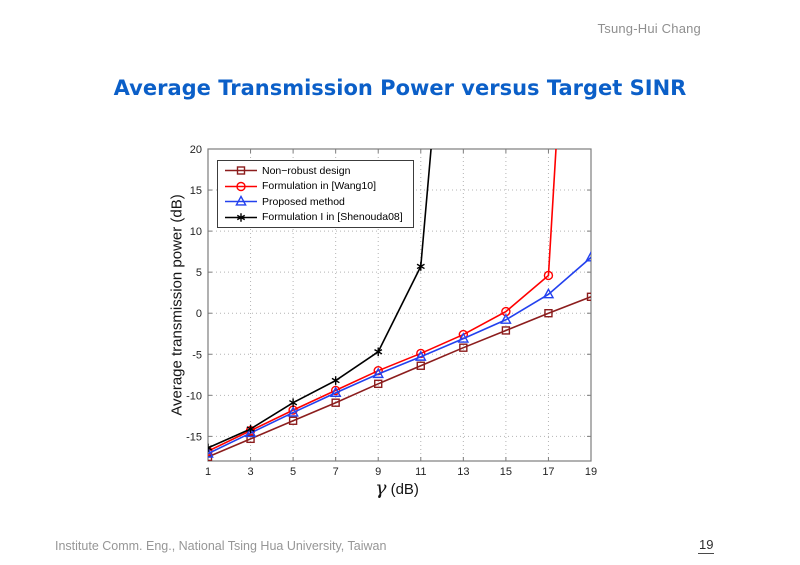 The width and height of the screenshot is (800, 565). I want to click on legend-swatch-square-icon, so click(241, 170).